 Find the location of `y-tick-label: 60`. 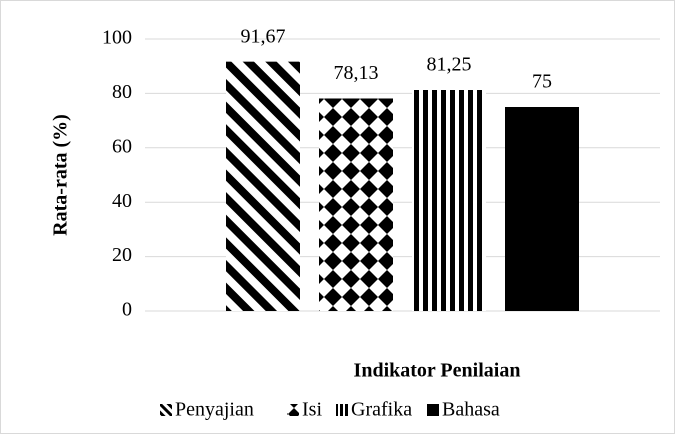

y-tick-label: 60 is located at coordinates (122, 146).